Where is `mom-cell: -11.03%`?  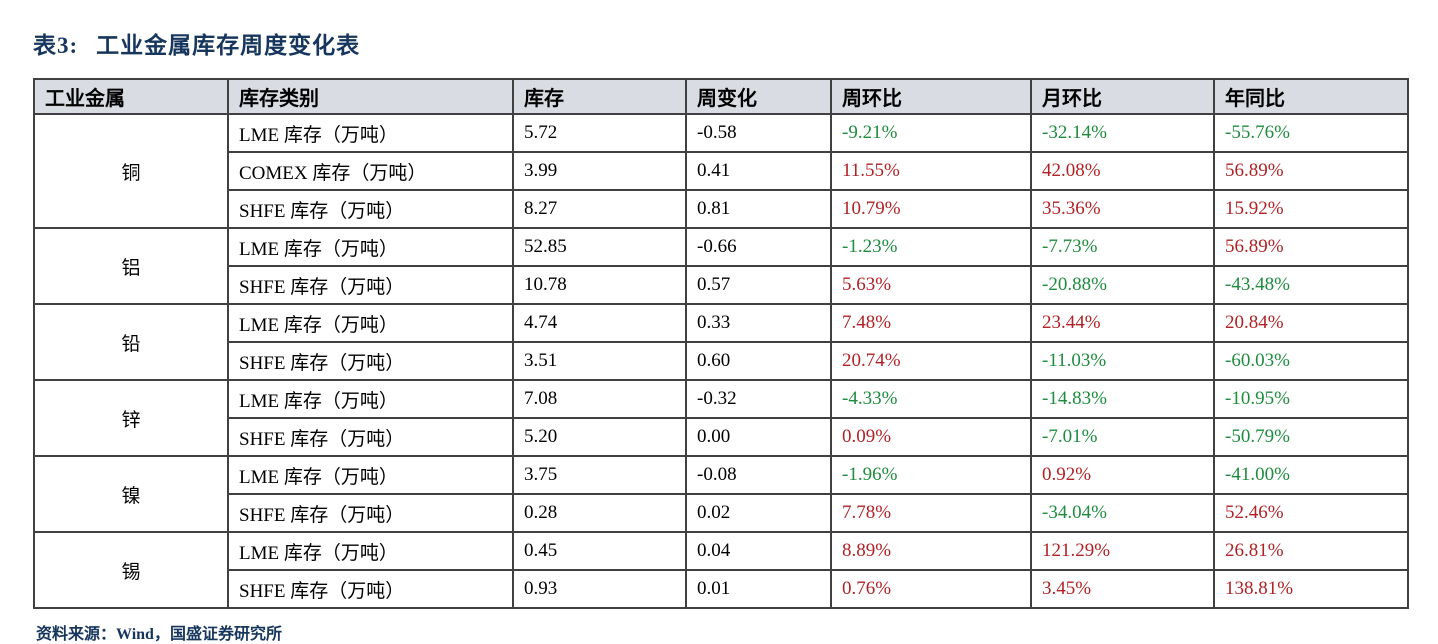
mom-cell: -11.03% is located at coordinates (1122, 361).